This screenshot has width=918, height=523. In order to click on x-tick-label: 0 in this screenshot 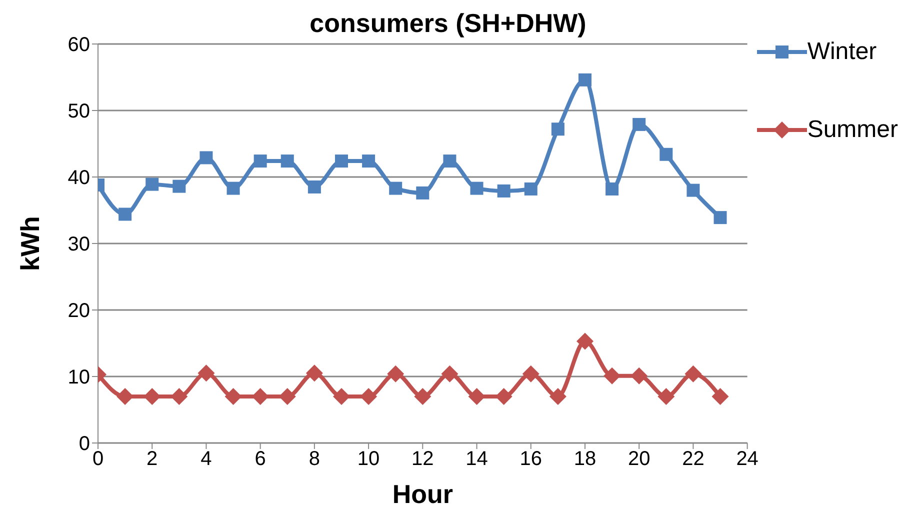, I will do `click(98, 459)`.